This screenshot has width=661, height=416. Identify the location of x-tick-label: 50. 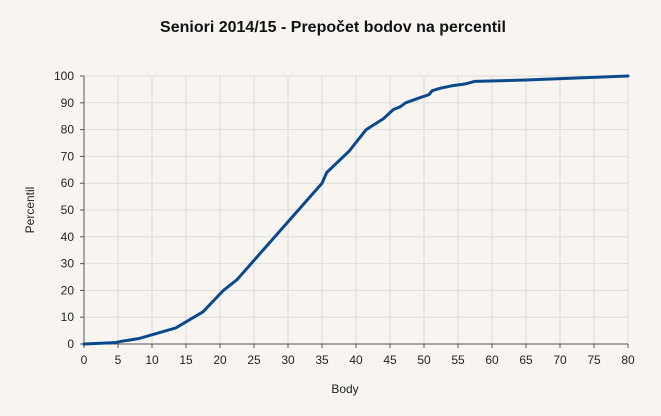
(424, 360).